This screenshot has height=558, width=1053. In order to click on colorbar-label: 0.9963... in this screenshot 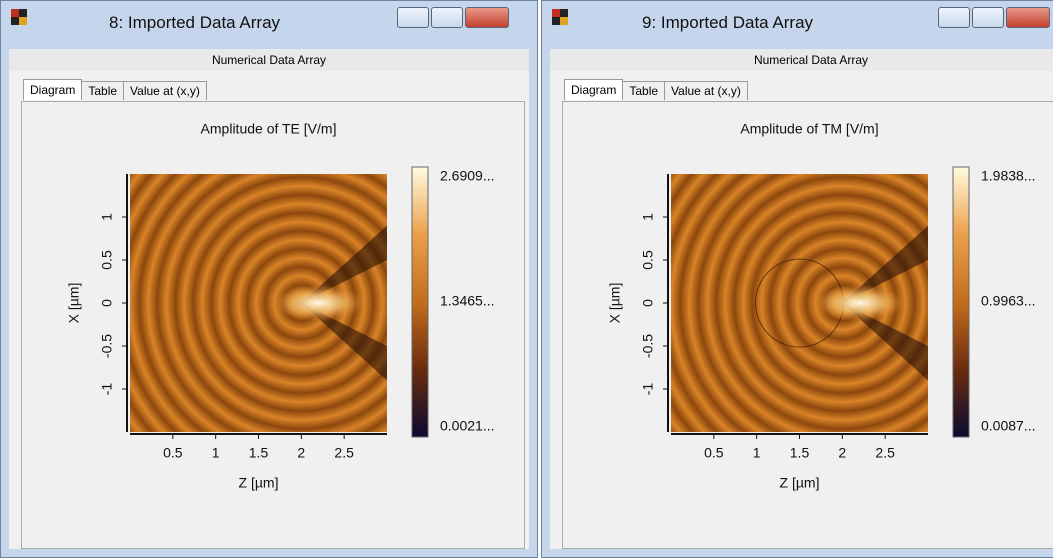, I will do `click(1008, 301)`.